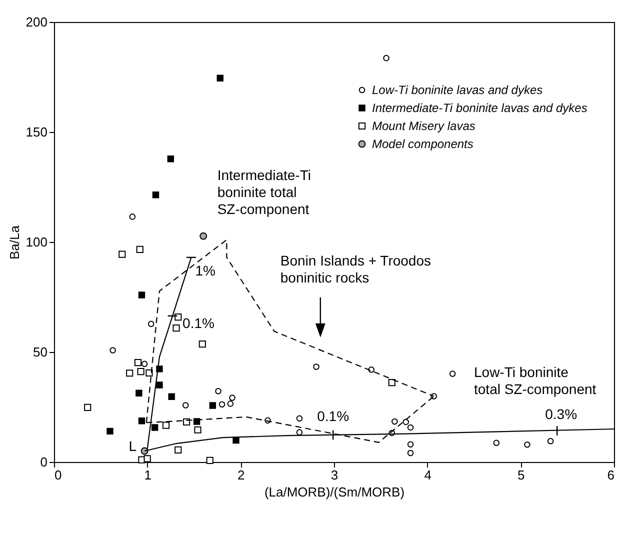 Image resolution: width=642 pixels, height=540 pixels. Describe the element at coordinates (423, 144) in the screenshot. I see `legend-label: Model components` at that location.